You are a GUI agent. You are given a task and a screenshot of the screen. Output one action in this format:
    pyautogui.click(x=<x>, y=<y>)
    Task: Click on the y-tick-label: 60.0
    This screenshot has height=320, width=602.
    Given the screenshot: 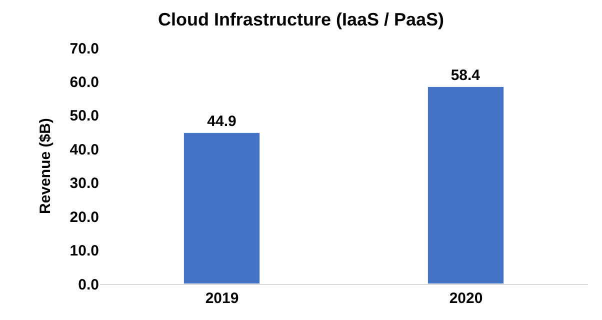 What is the action you would take?
    pyautogui.click(x=84, y=82)
    